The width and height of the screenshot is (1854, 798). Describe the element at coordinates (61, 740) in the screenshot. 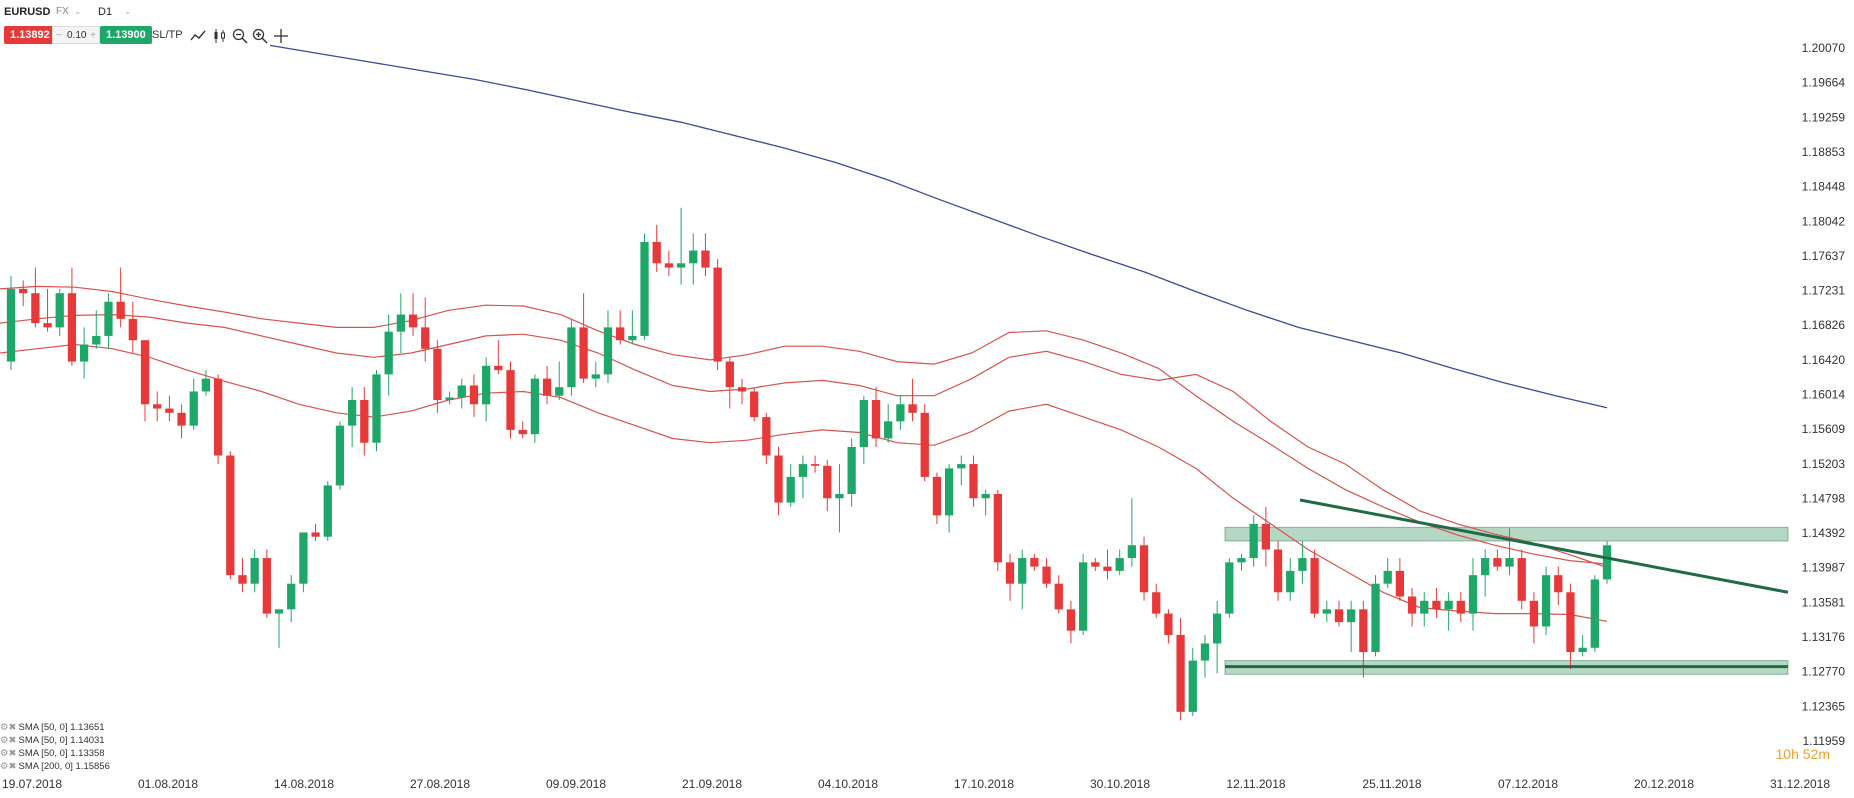

I see `indicator-label: SMA [50, 0] 1.14031` at that location.